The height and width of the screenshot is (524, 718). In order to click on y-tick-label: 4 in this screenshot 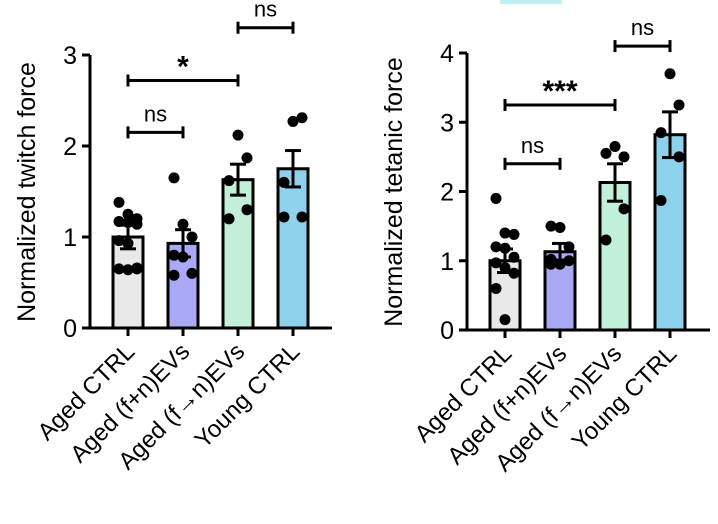, I will do `click(447, 54)`.